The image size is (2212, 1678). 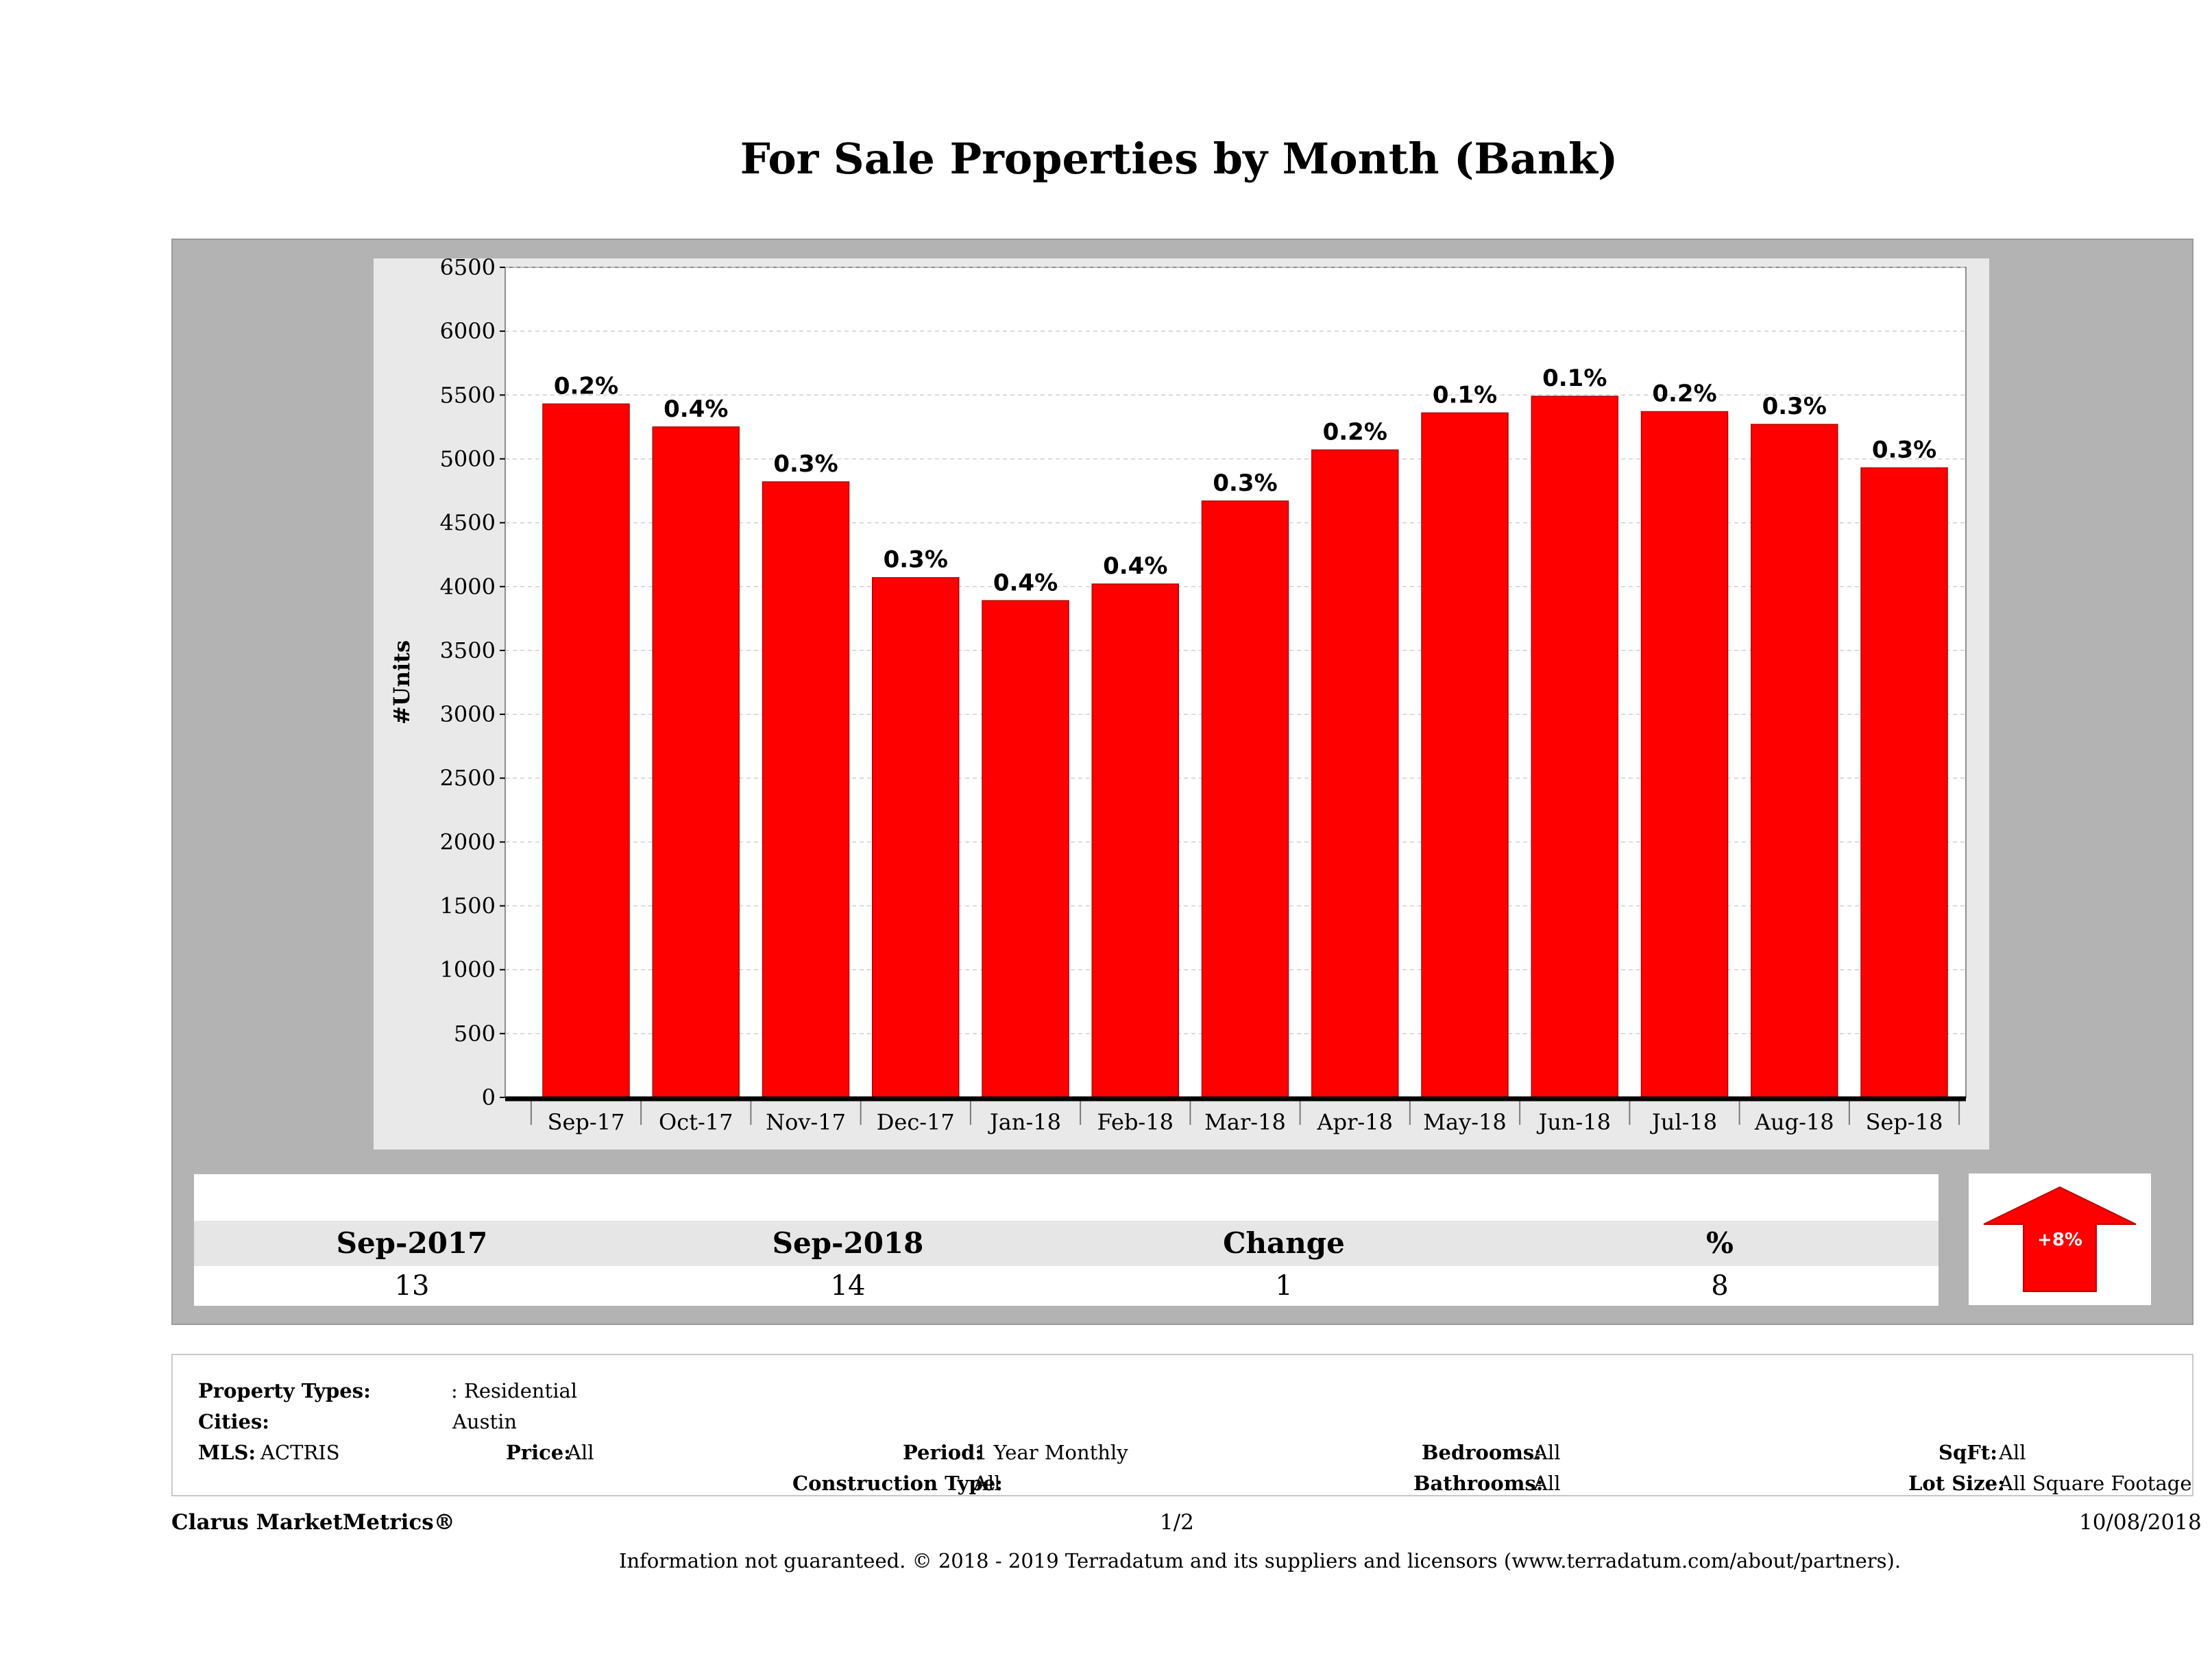 What do you see at coordinates (943, 1452) in the screenshot?
I see `period-label: Period:` at bounding box center [943, 1452].